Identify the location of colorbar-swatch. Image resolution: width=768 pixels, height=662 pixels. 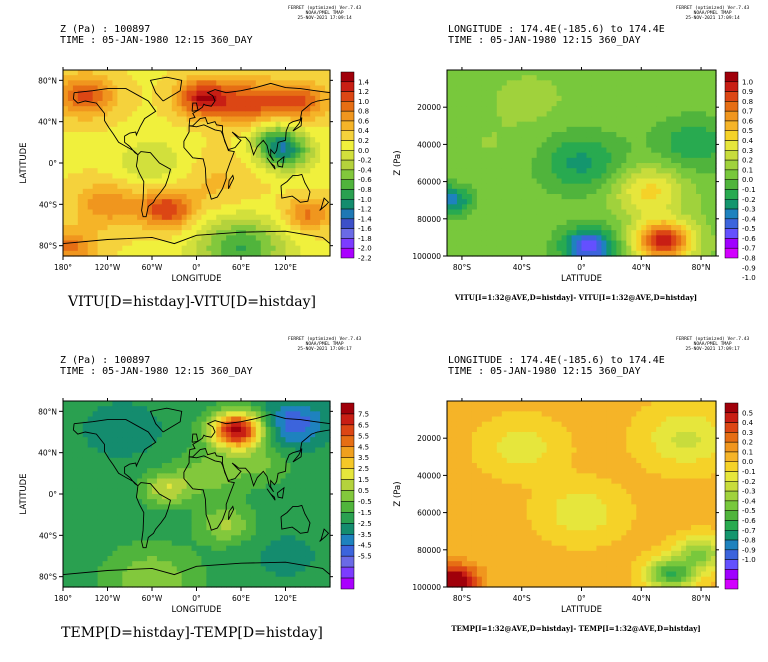
(731, 204).